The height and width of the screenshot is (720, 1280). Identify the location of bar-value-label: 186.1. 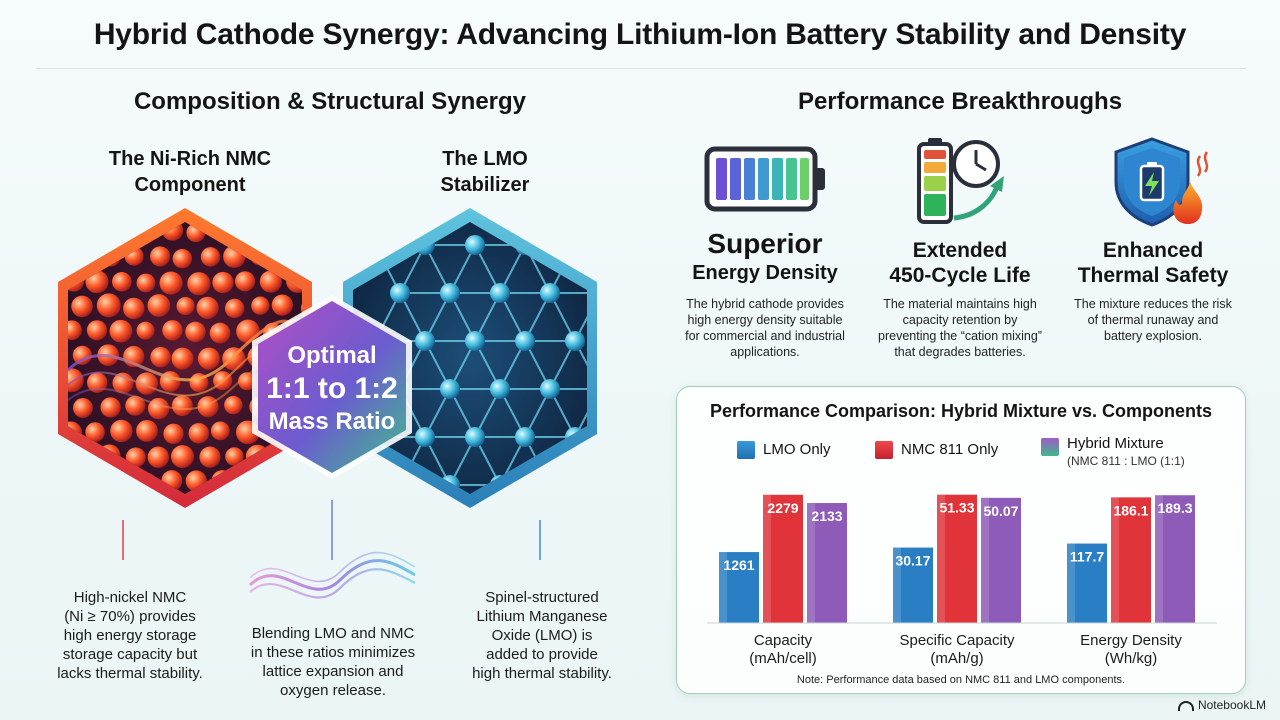
(1130, 510).